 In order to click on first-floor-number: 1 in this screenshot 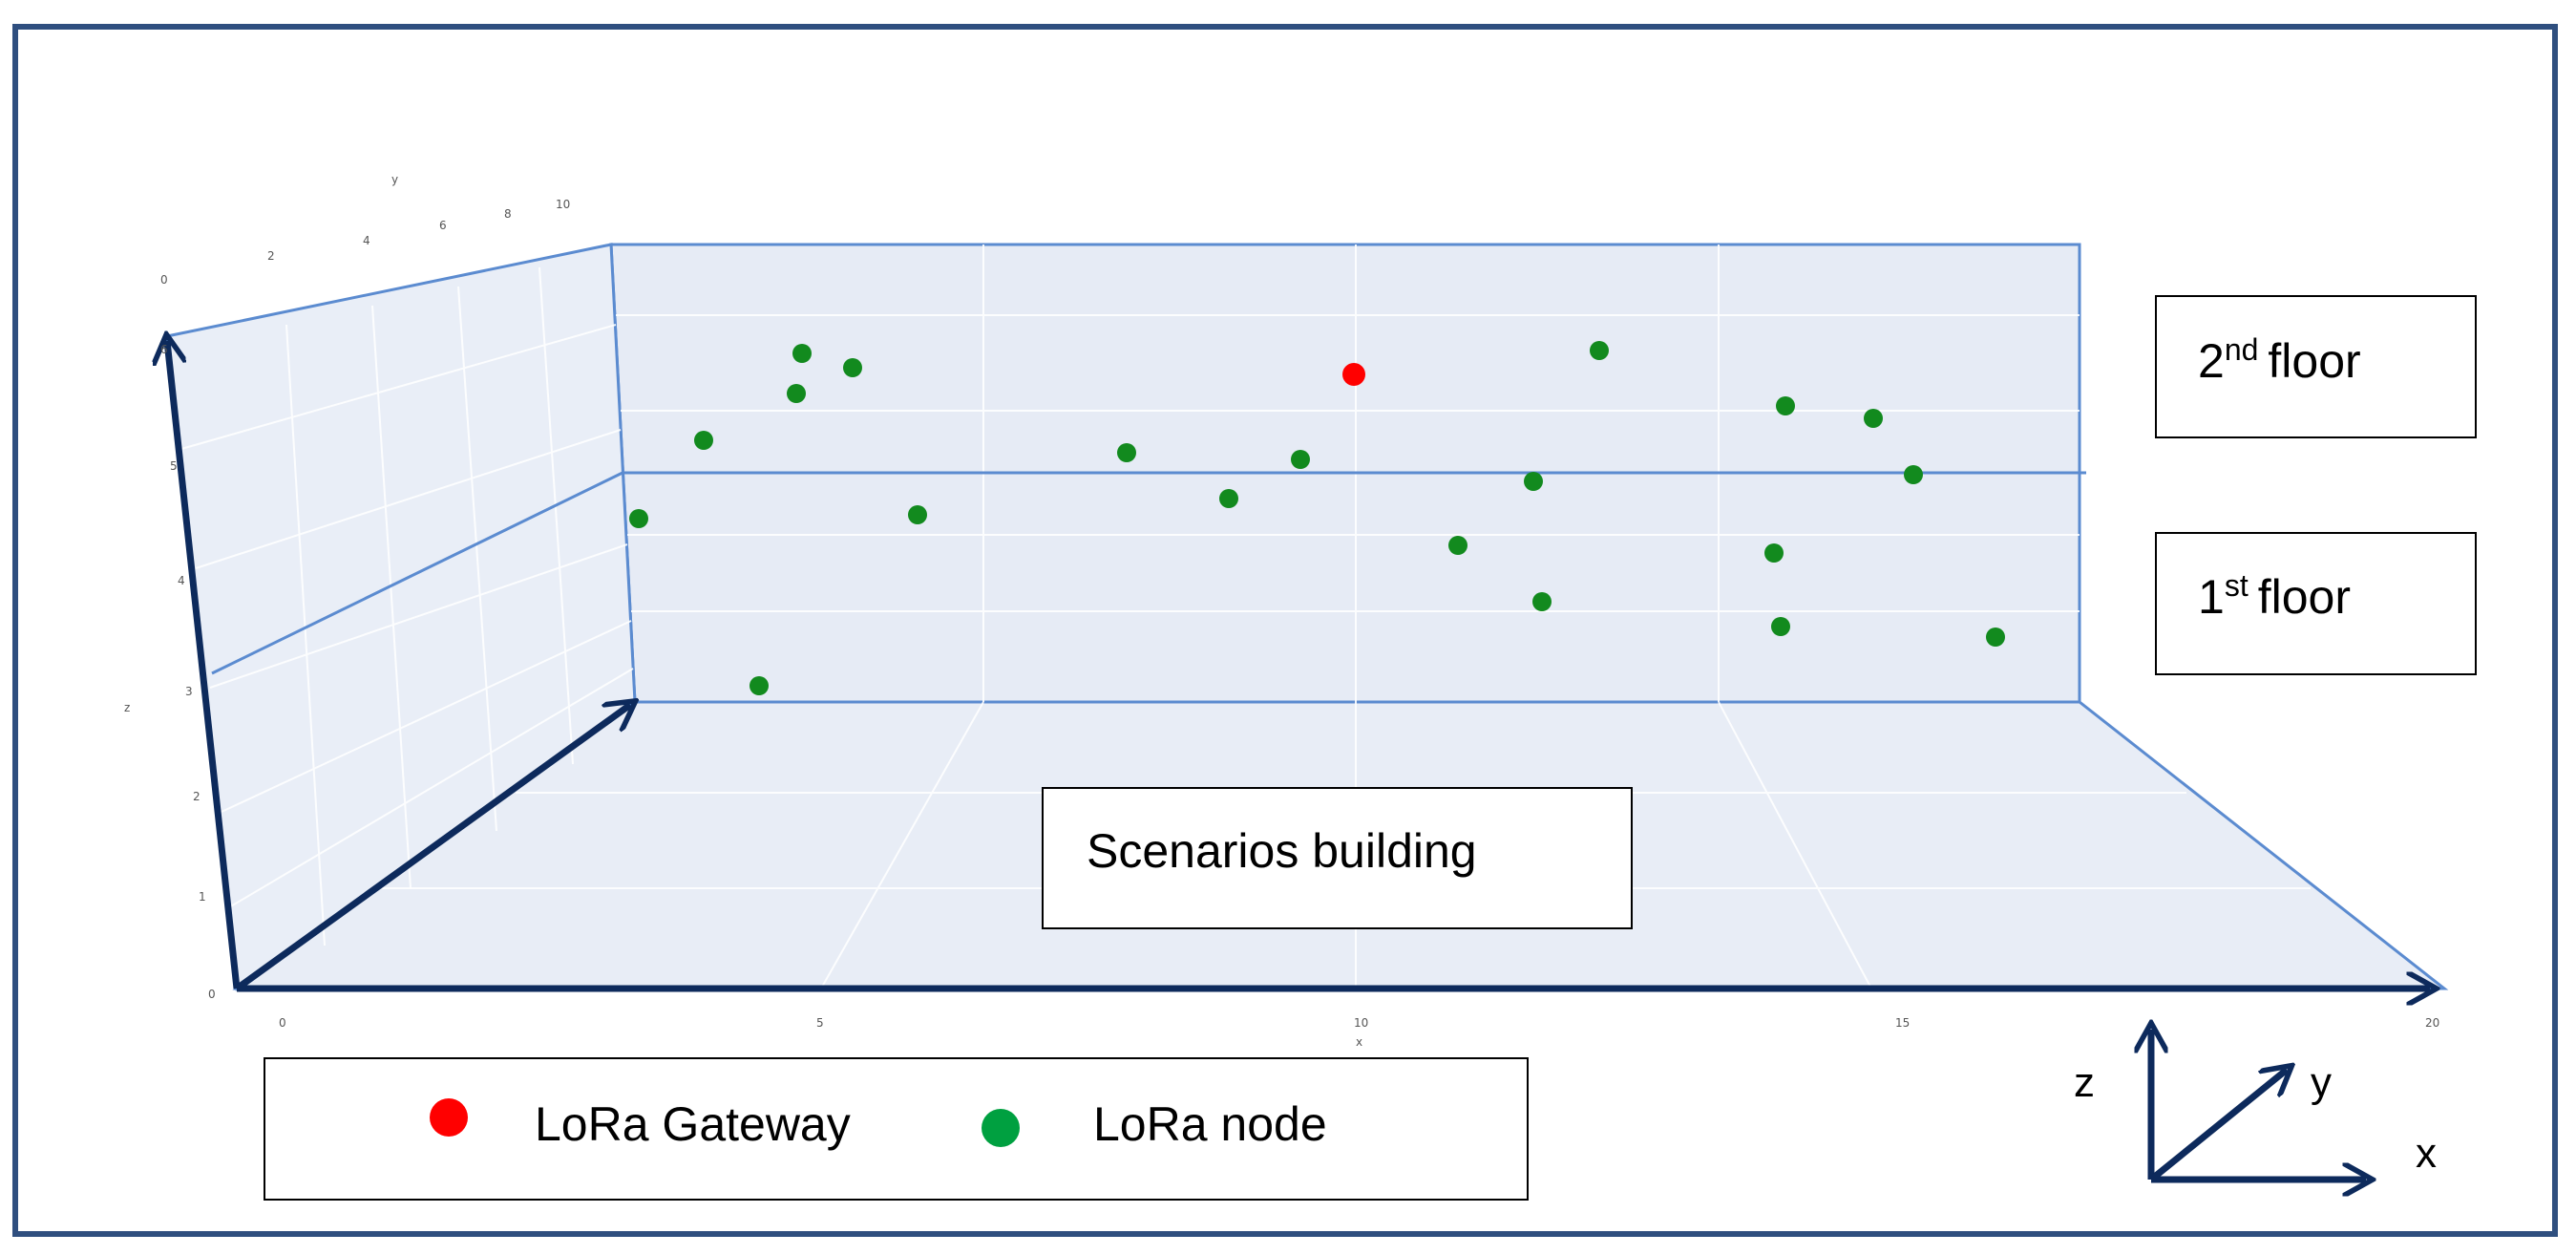, I will do `click(2211, 597)`.